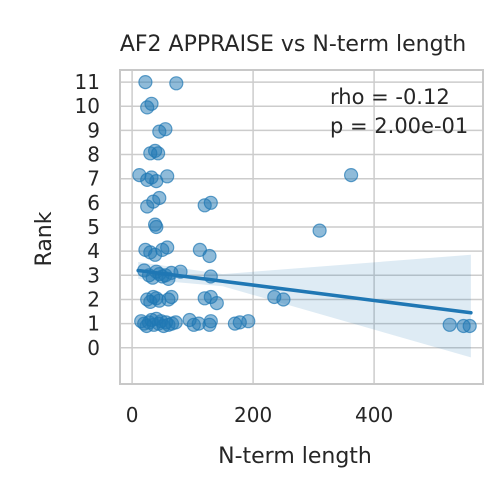 The width and height of the screenshot is (500, 500). I want to click on regression-line, so click(304, 291).